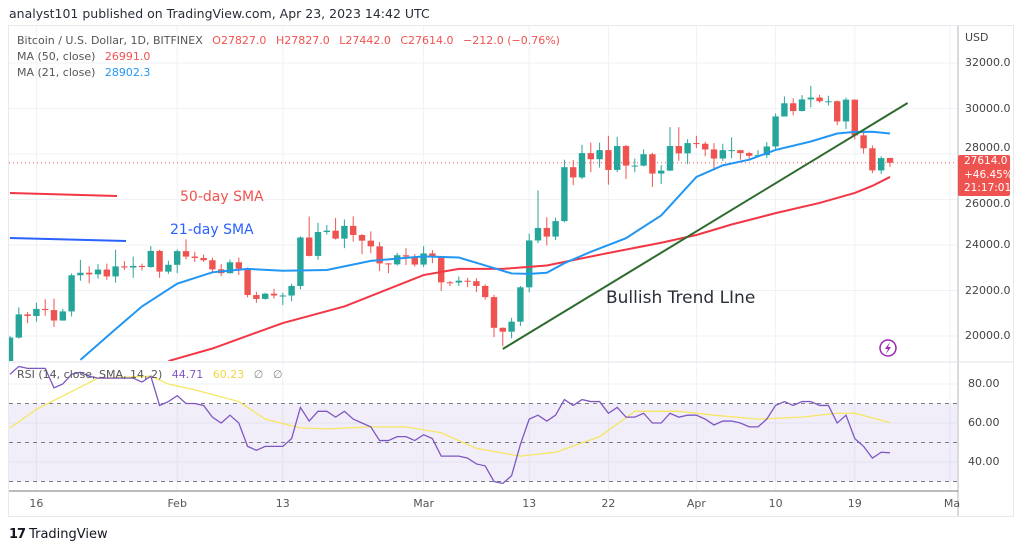 This screenshot has width=1024, height=551. I want to click on sma21-legend-line, so click(68, 239).